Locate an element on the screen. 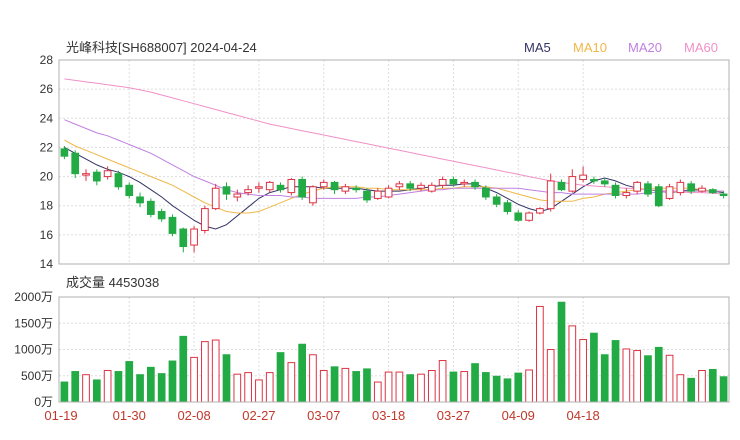  price-tick-label: 28 is located at coordinates (47, 60).